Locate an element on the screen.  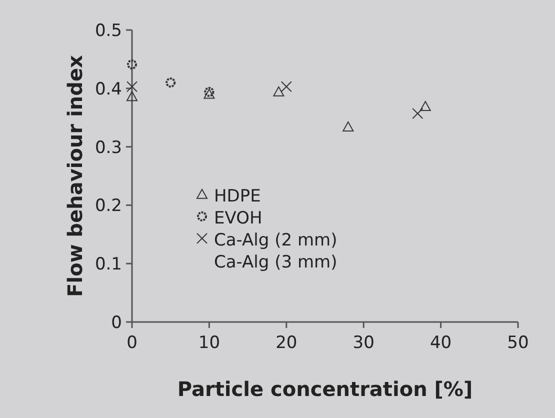
x-tick-label: 20 is located at coordinates (287, 343).